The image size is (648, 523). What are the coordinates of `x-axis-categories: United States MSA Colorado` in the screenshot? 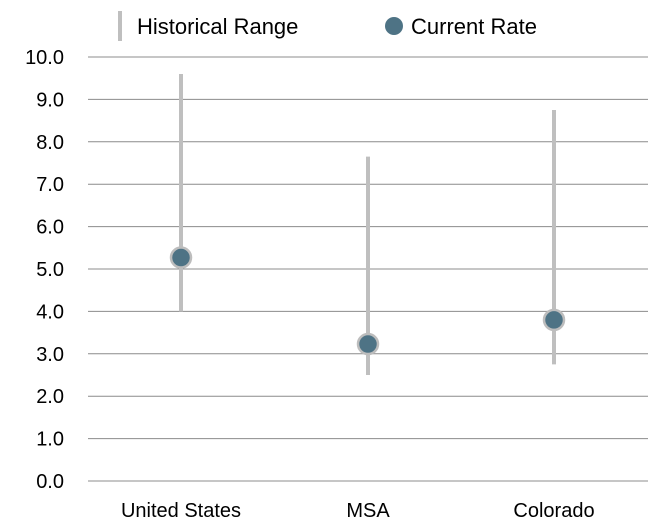 It's located at (358, 511).